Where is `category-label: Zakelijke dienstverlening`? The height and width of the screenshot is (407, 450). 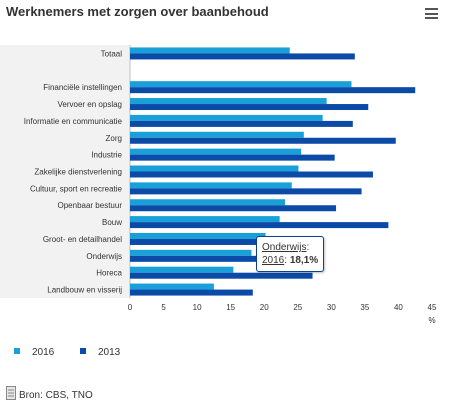
category-label: Zakelijke dienstverlening is located at coordinates (78, 172).